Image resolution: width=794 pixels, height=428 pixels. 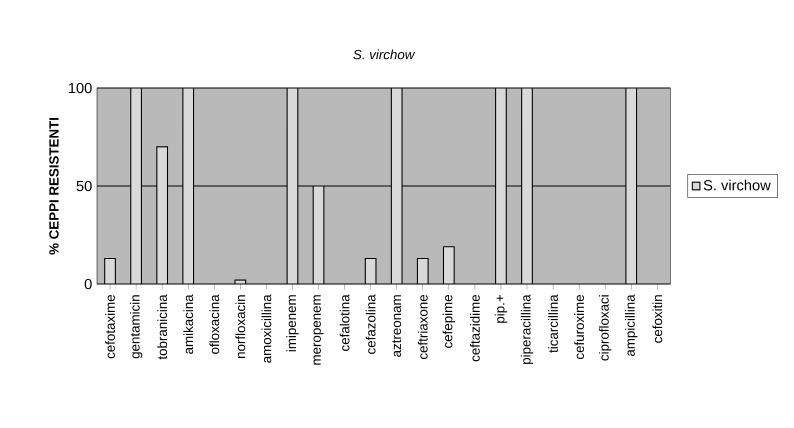 I want to click on y-axis-title: % CEPPI RESISTENTI, so click(x=54, y=186).